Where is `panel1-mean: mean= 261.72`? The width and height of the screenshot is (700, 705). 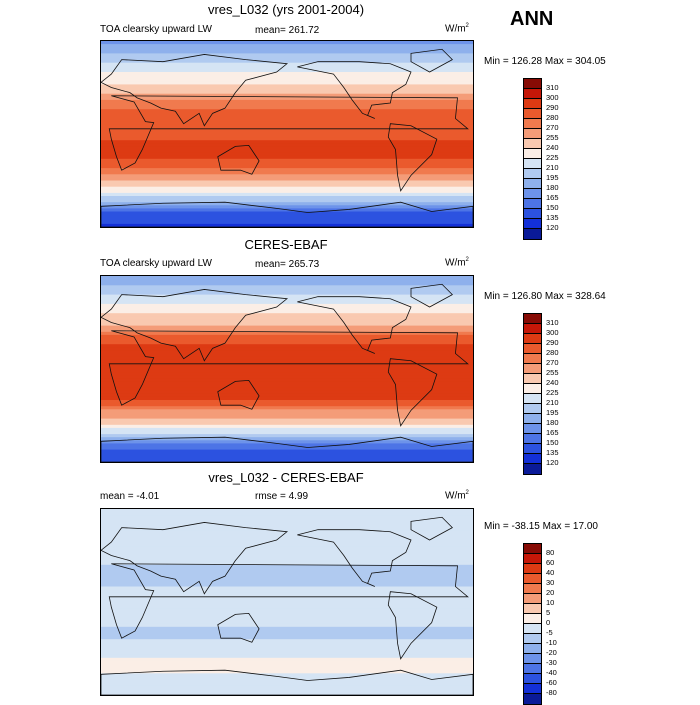
panel1-mean: mean= 261.72 is located at coordinates (287, 30).